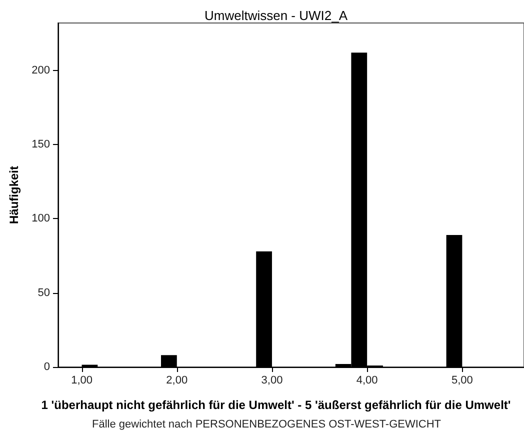 The image size is (524, 437). Describe the element at coordinates (276, 405) in the screenshot. I see `x-axis-title: 1 'überhaupt nicht gefährlich für die Umwelt' - 5 'äußerst gefährlich für die Umwelt'` at that location.